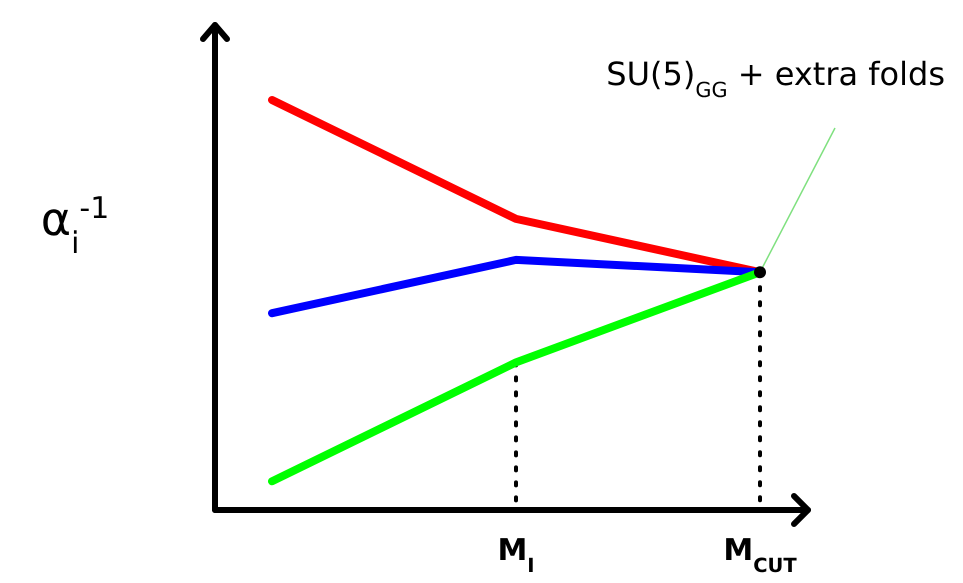 Image resolution: width=963 pixels, height=583 pixels. I want to click on x-tick-label: M$_{CUT}$, so click(760, 554).